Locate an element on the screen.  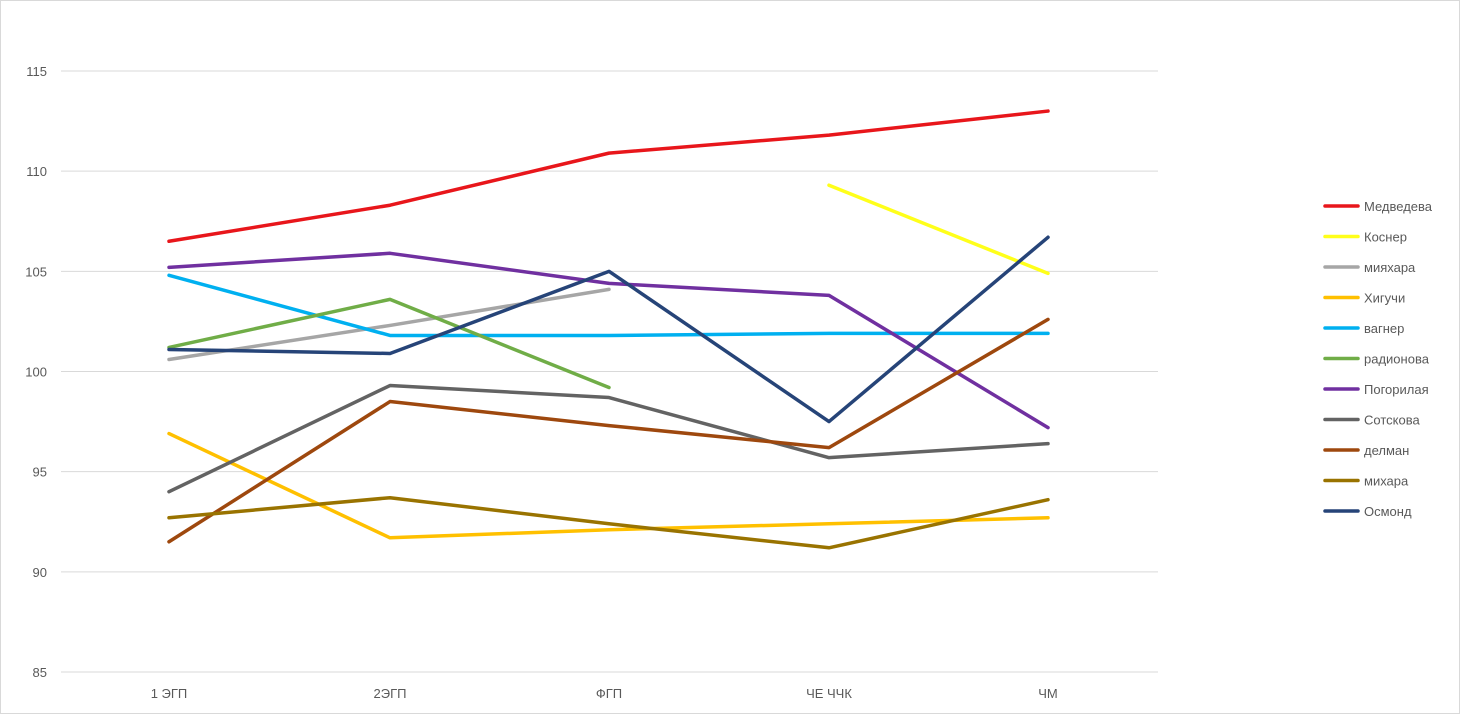
legend-label: вагнер is located at coordinates (1384, 328).